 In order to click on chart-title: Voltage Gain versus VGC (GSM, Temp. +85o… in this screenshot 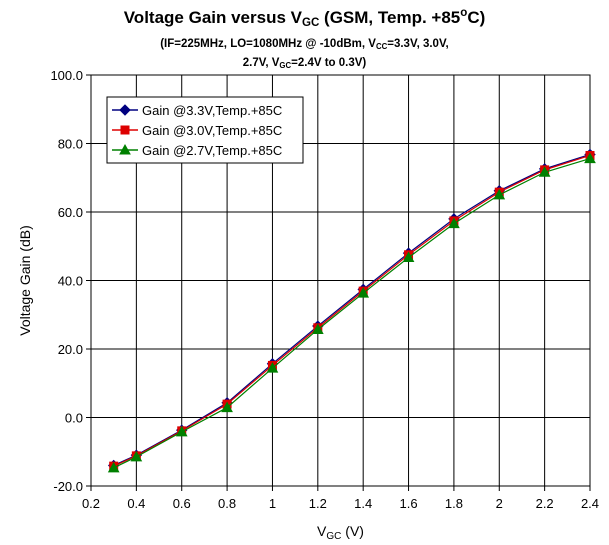, I will do `click(304, 18)`.